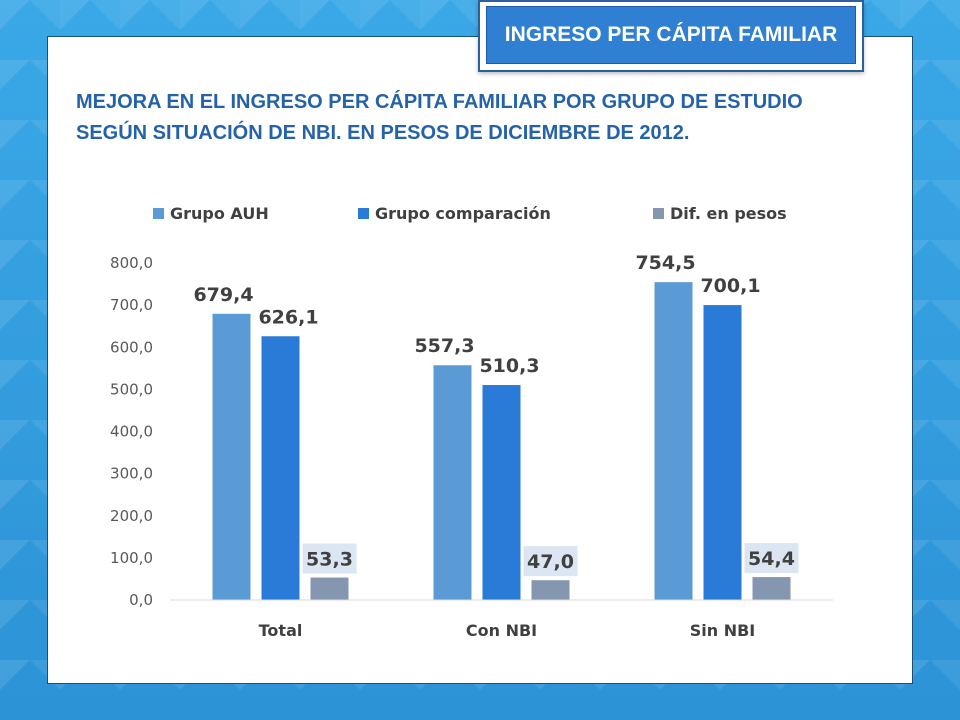  Describe the element at coordinates (141, 600) in the screenshot. I see `y-tick-label: 0,0` at that location.